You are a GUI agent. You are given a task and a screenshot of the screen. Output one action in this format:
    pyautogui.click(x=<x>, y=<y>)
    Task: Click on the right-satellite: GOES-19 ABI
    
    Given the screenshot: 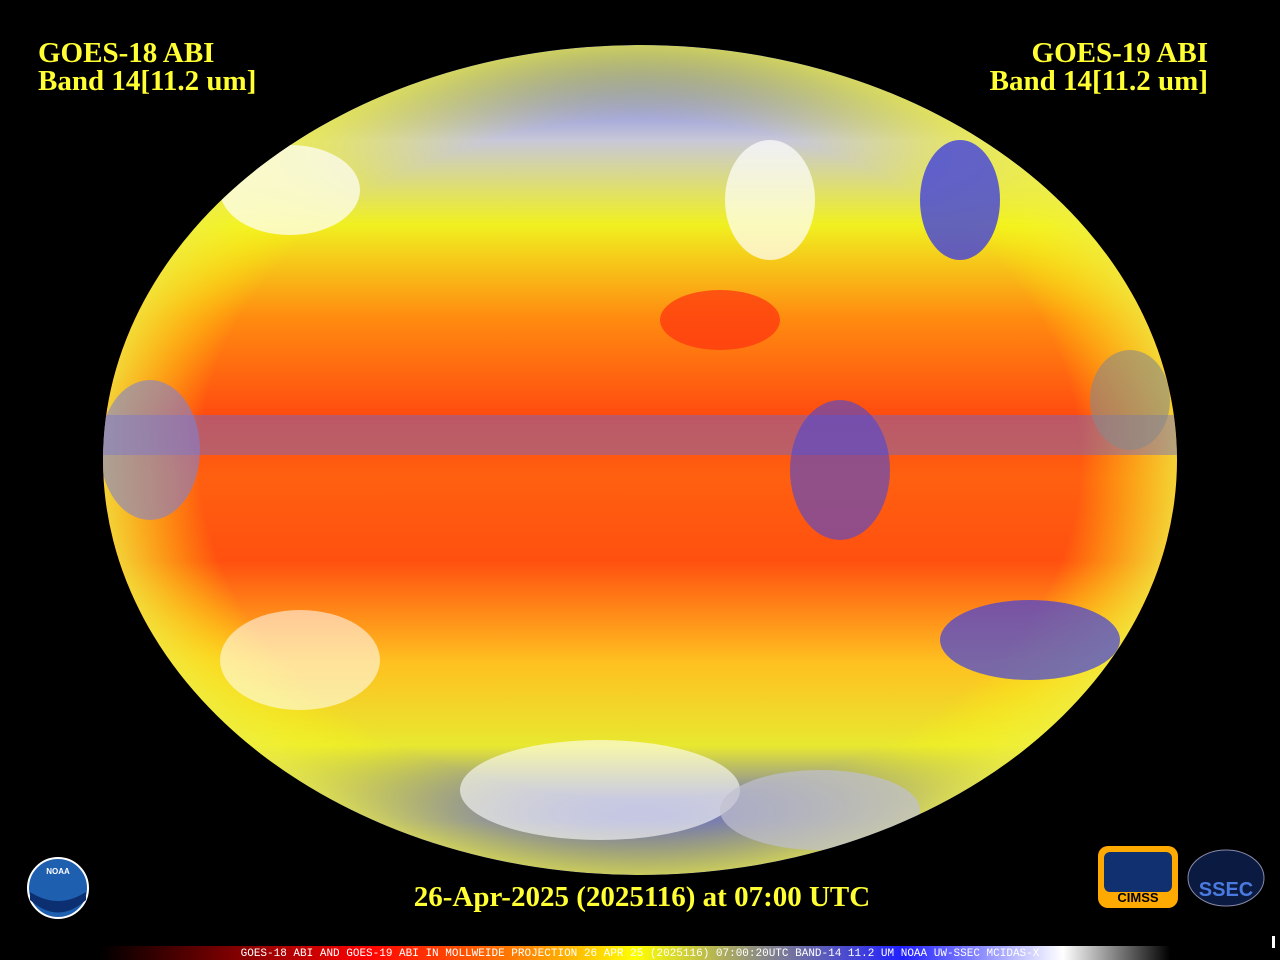 What is the action you would take?
    pyautogui.click(x=1120, y=53)
    